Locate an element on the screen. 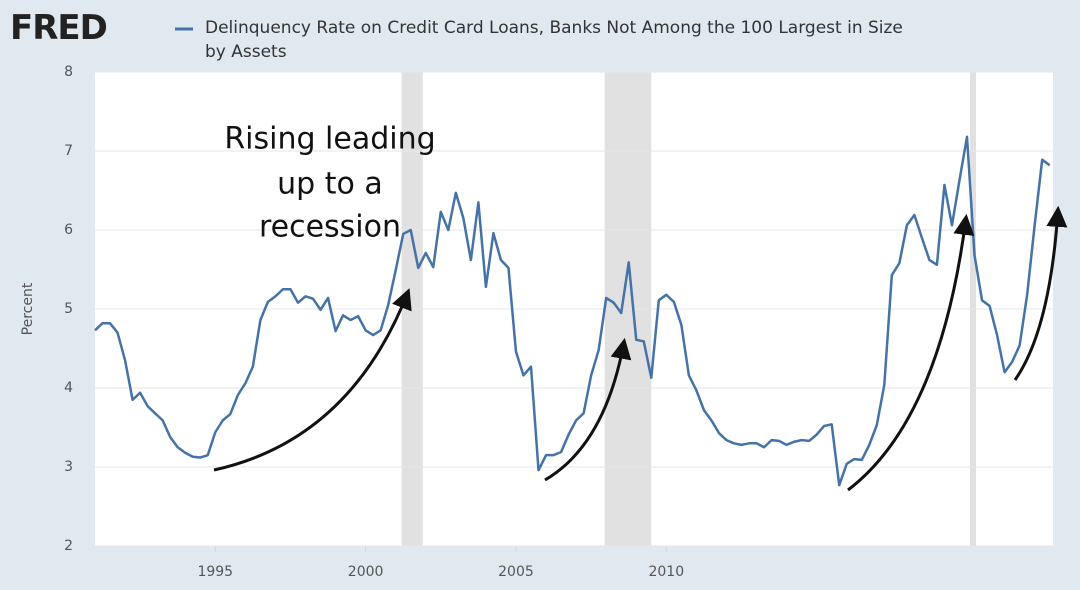  x-tick-label: 2010 is located at coordinates (666, 572).